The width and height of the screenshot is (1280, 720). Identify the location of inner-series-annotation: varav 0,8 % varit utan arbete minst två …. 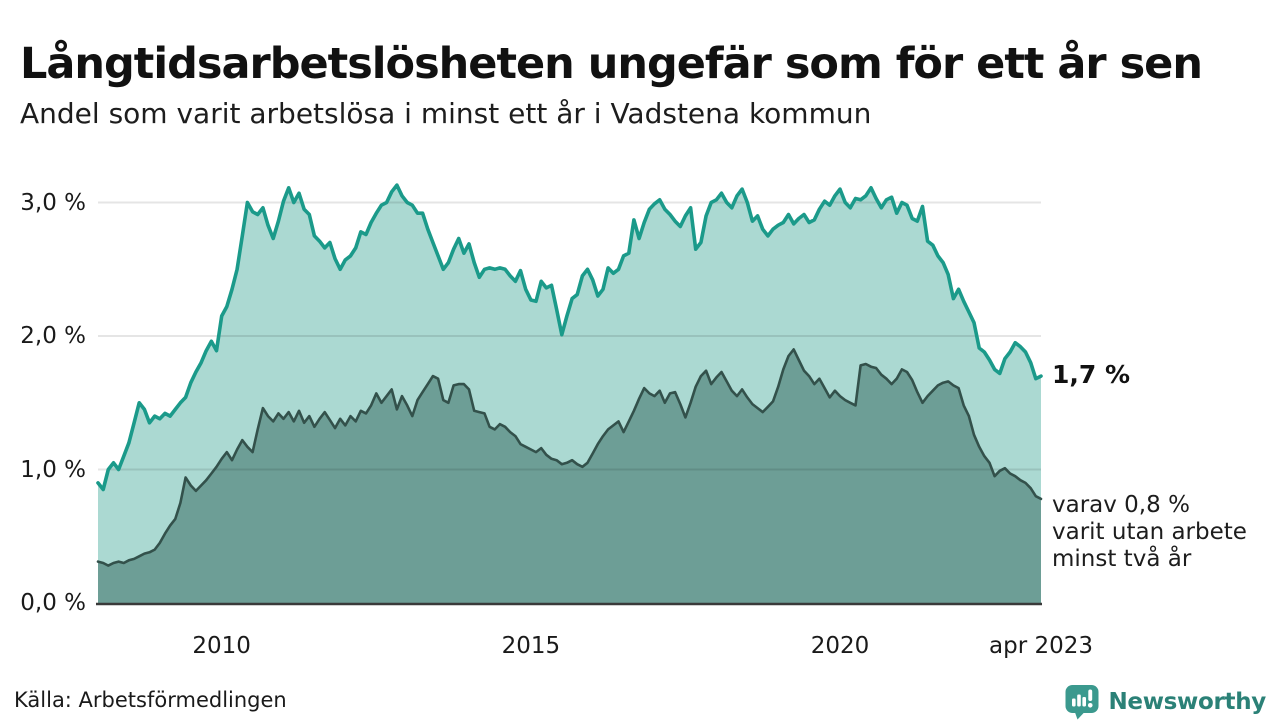
(1149, 532).